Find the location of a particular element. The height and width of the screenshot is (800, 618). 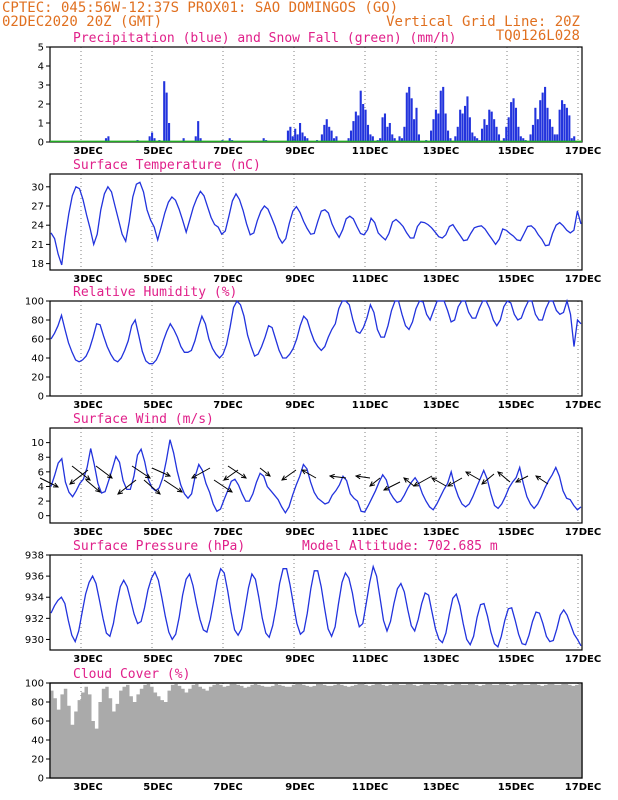

cloud-cover-xtick-17dec: 17DEC is located at coordinates (583, 787).